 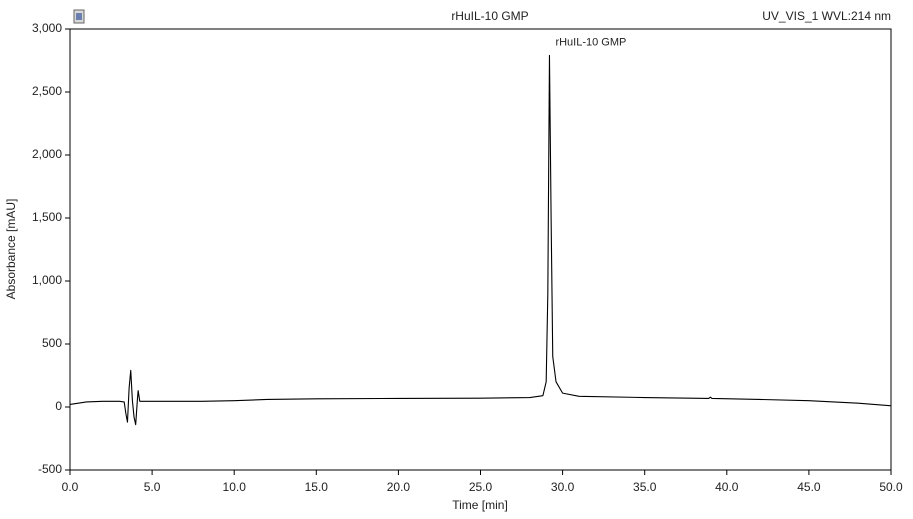 What do you see at coordinates (235, 487) in the screenshot?
I see `x-tick-label: 10.0` at bounding box center [235, 487].